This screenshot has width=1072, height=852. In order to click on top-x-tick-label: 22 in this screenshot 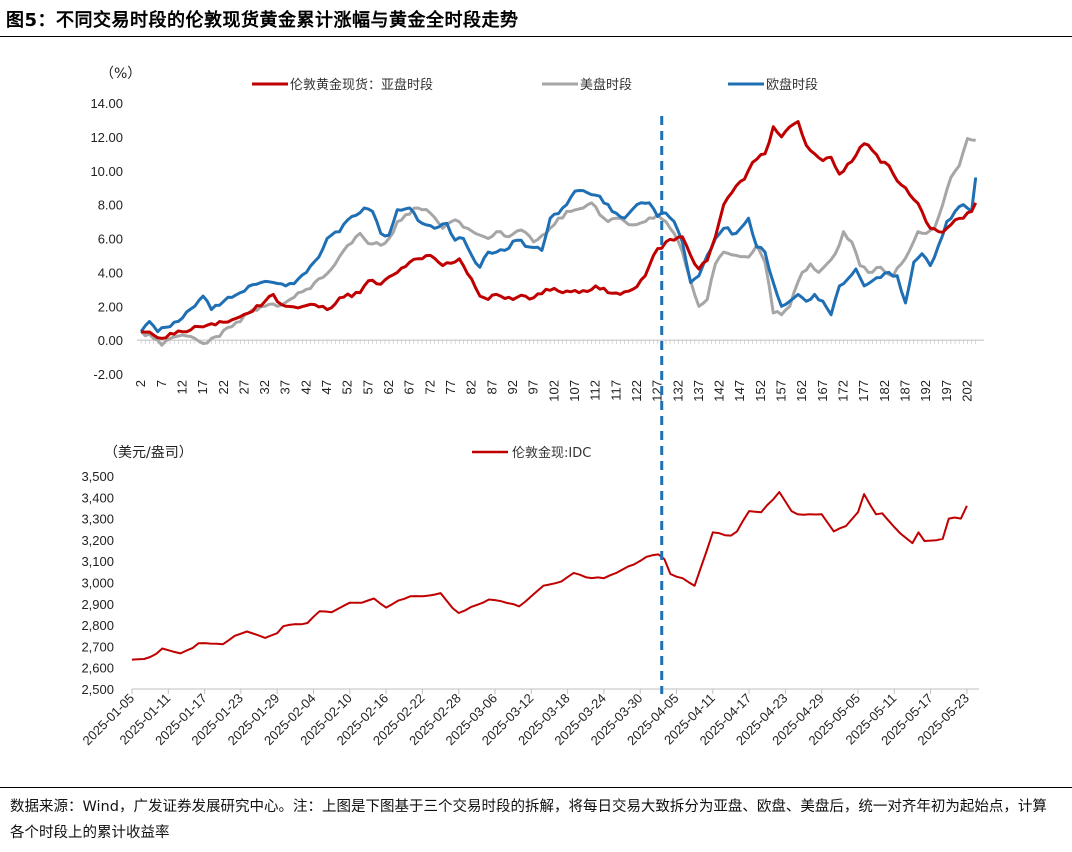, I will do `click(223, 387)`.